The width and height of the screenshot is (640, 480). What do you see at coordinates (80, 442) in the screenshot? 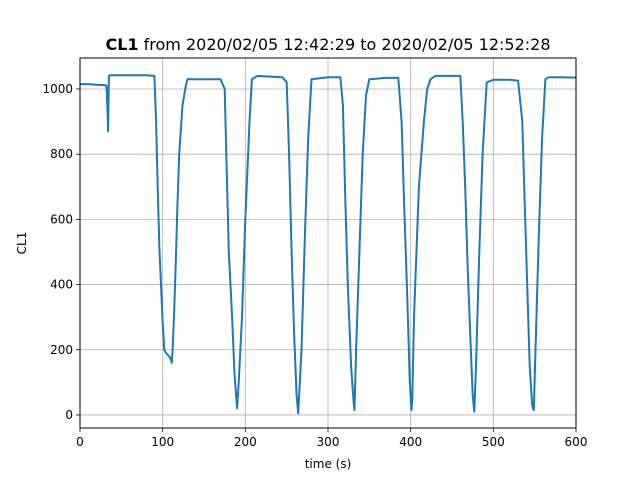
I see `x-tick-label: 0` at bounding box center [80, 442].